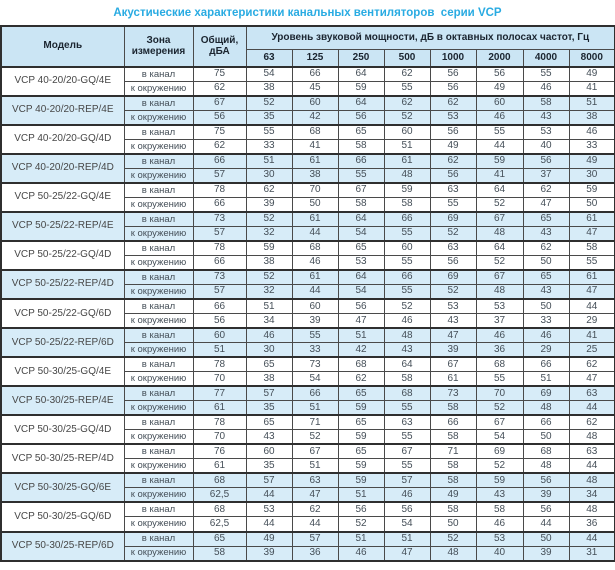 The image size is (615, 570). Describe the element at coordinates (591, 277) in the screenshot. I see `freq-8000-cell: 61` at that location.